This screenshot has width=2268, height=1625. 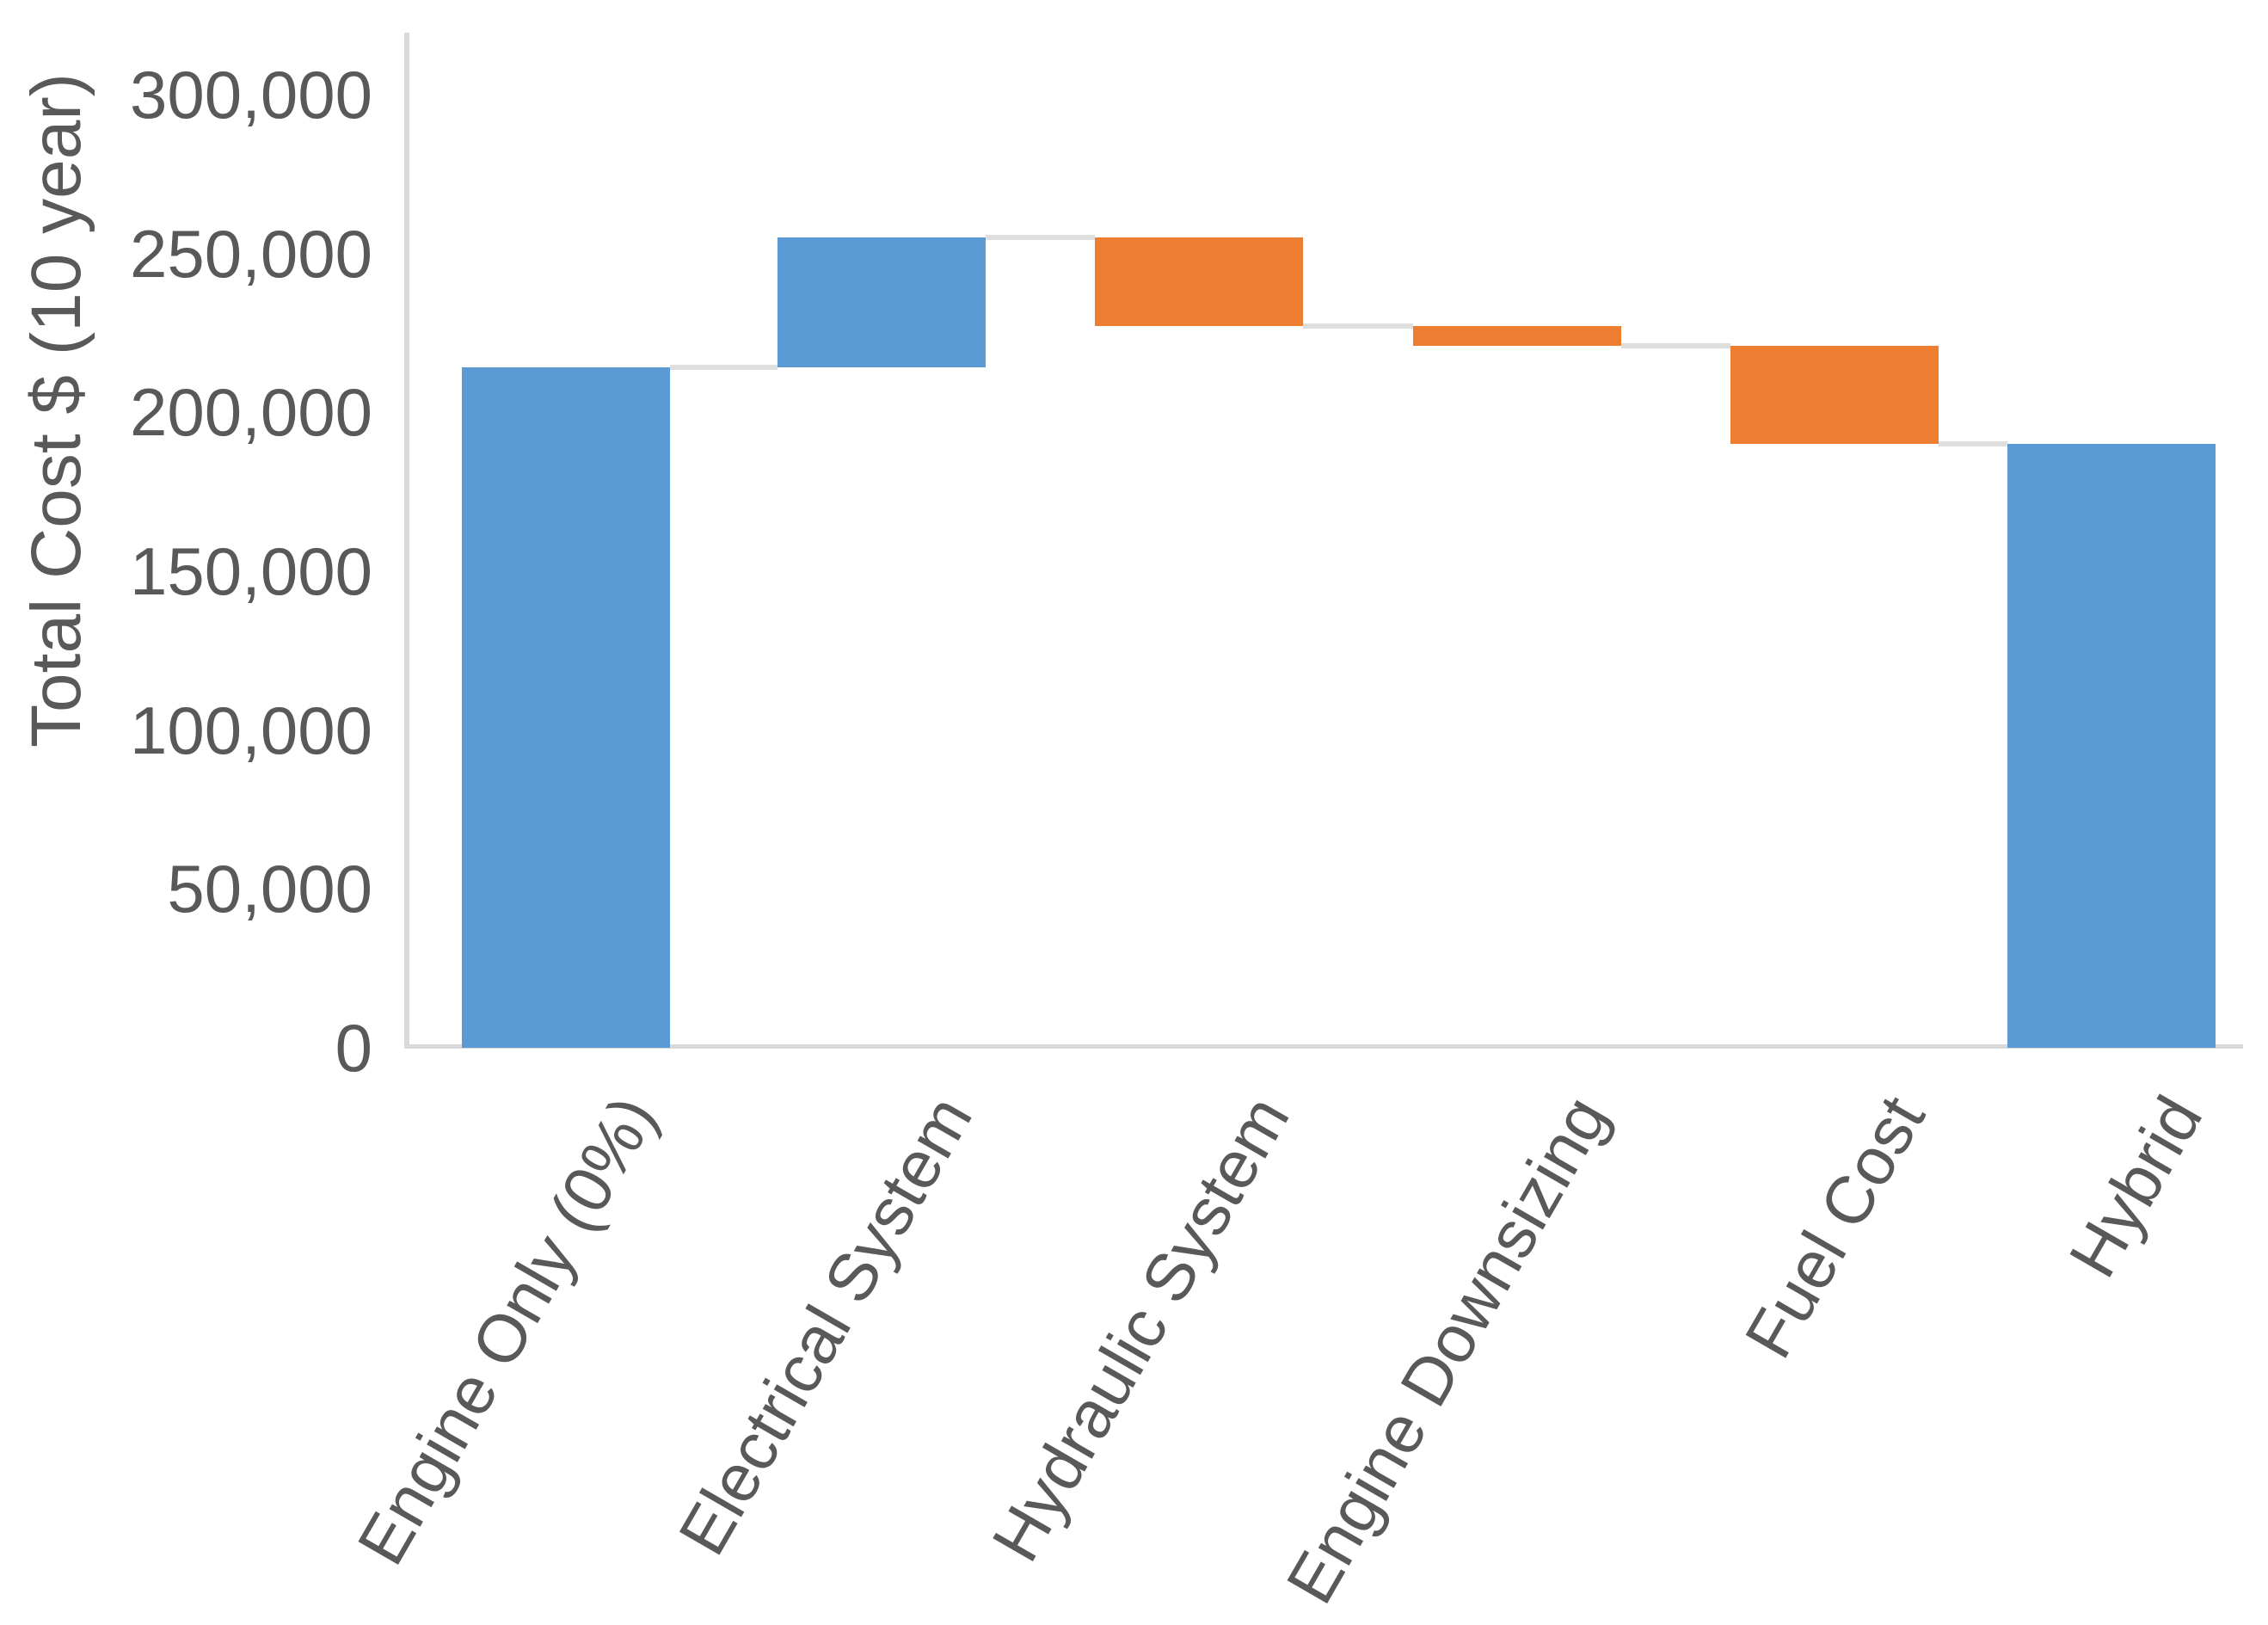 What do you see at coordinates (251, 253) in the screenshot?
I see `y-tick-label-250000: 250,000` at bounding box center [251, 253].